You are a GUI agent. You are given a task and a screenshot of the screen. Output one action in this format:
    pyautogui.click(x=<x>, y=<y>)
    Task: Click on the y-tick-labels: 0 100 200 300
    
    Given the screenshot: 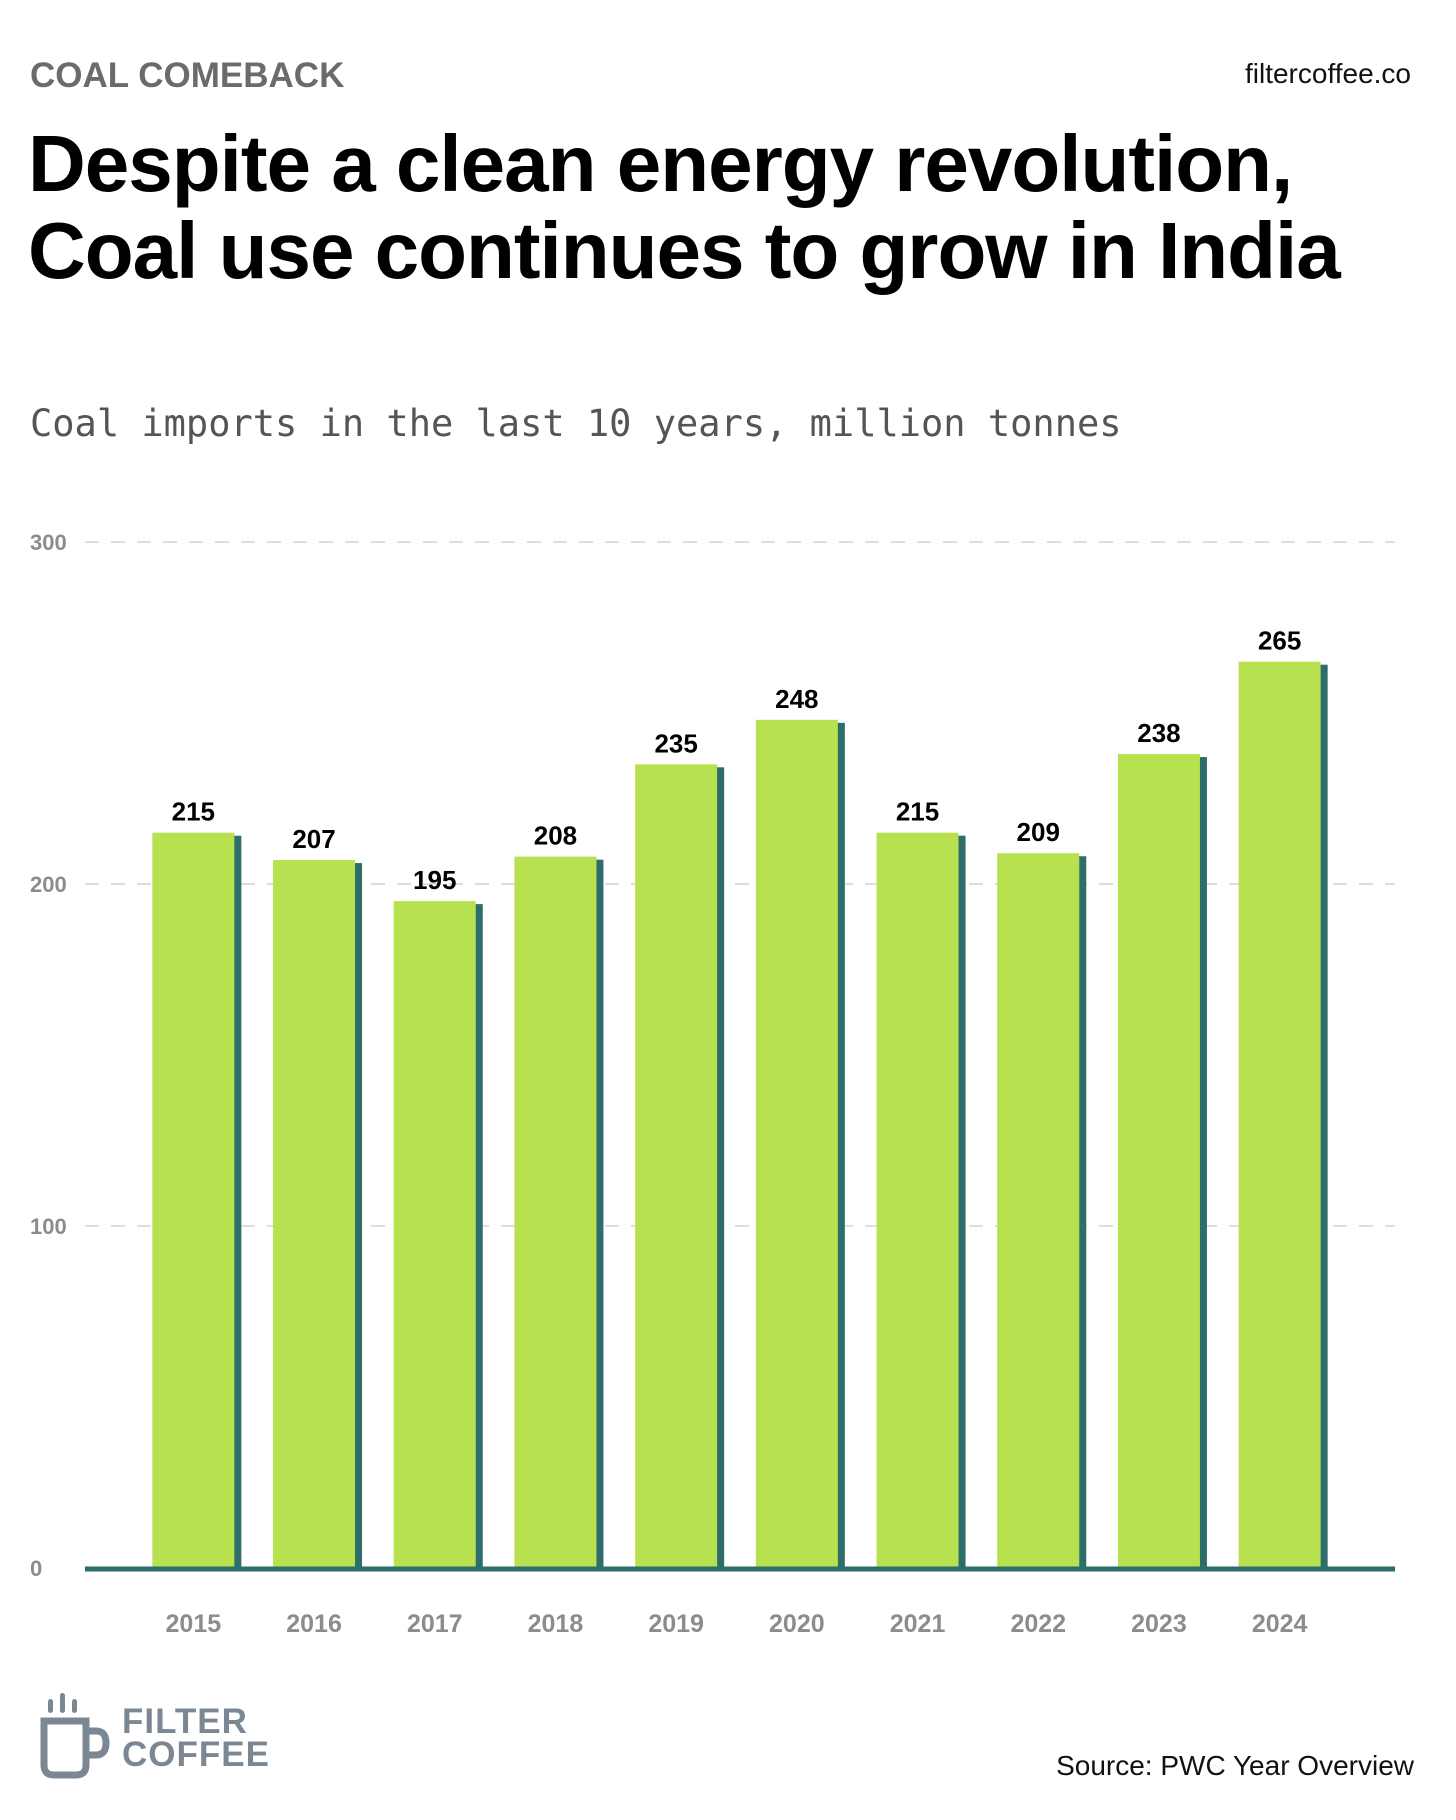 What is the action you would take?
    pyautogui.click(x=48, y=1055)
    